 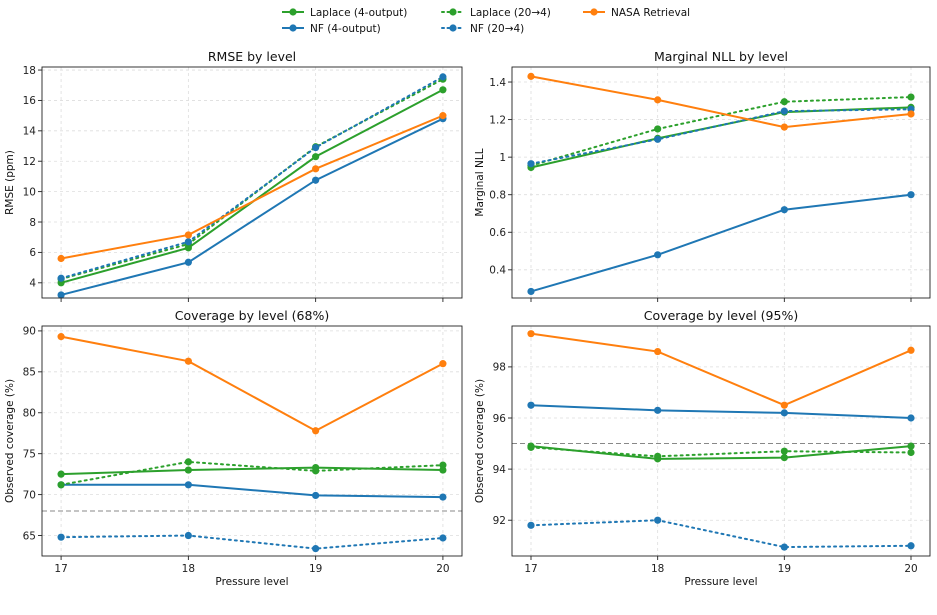 I want to click on legend-item-laplace-4-output: Laplace (4-output), so click(x=344, y=13).